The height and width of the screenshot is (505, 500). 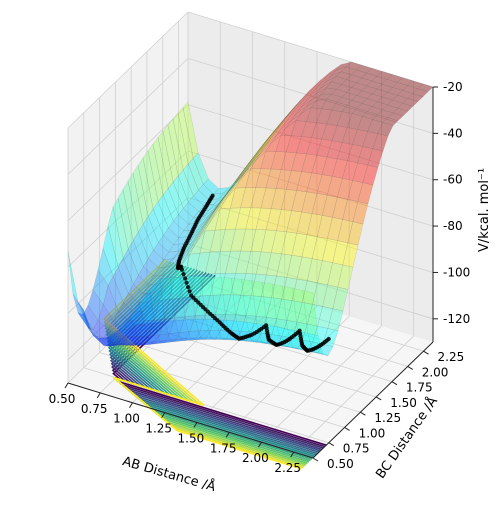 What do you see at coordinates (372, 434) in the screenshot?
I see `y-tick-label: 1.00` at bounding box center [372, 434].